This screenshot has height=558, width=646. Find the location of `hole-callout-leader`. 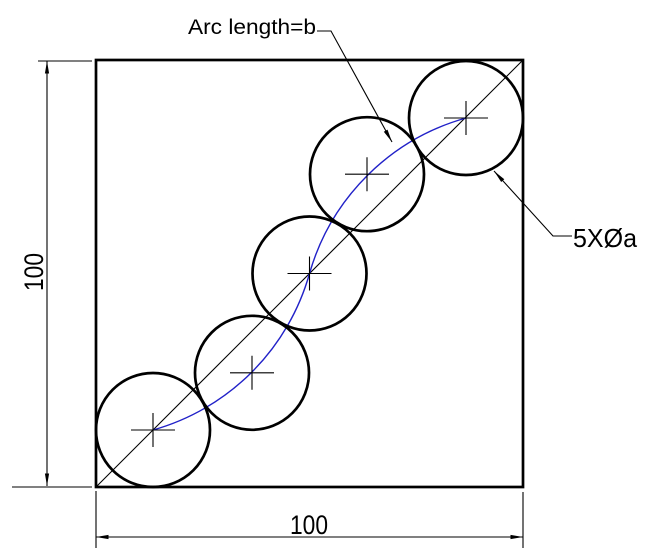

hole-callout-leader is located at coordinates (532, 203).